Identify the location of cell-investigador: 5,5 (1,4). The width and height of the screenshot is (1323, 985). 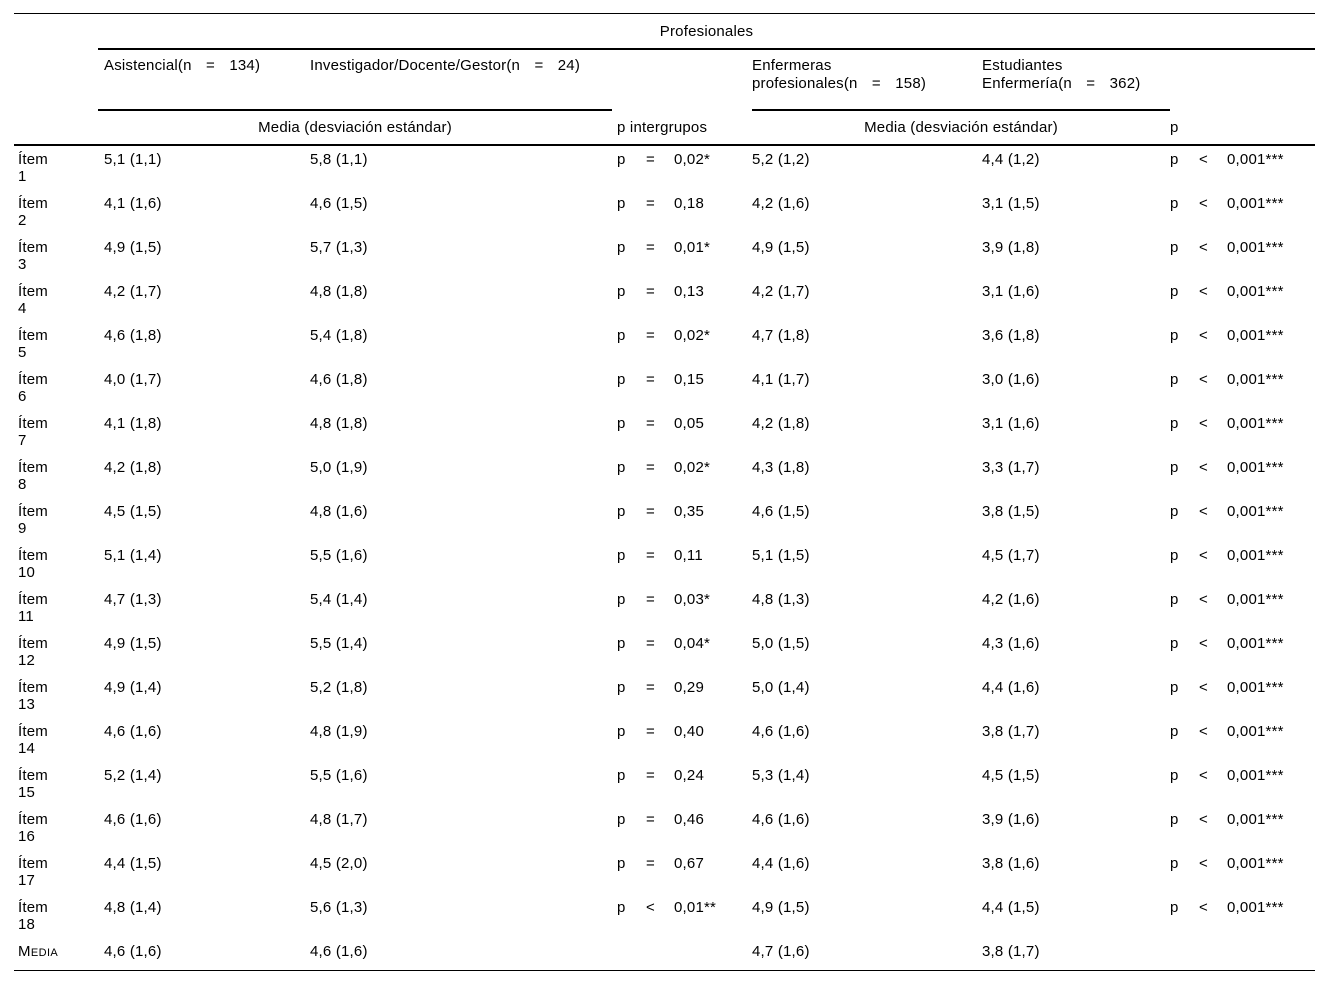
(339, 643).